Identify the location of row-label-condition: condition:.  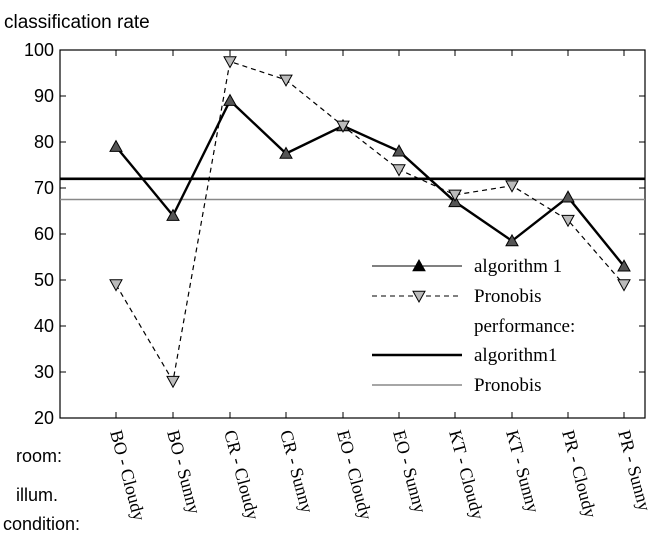
(41, 524).